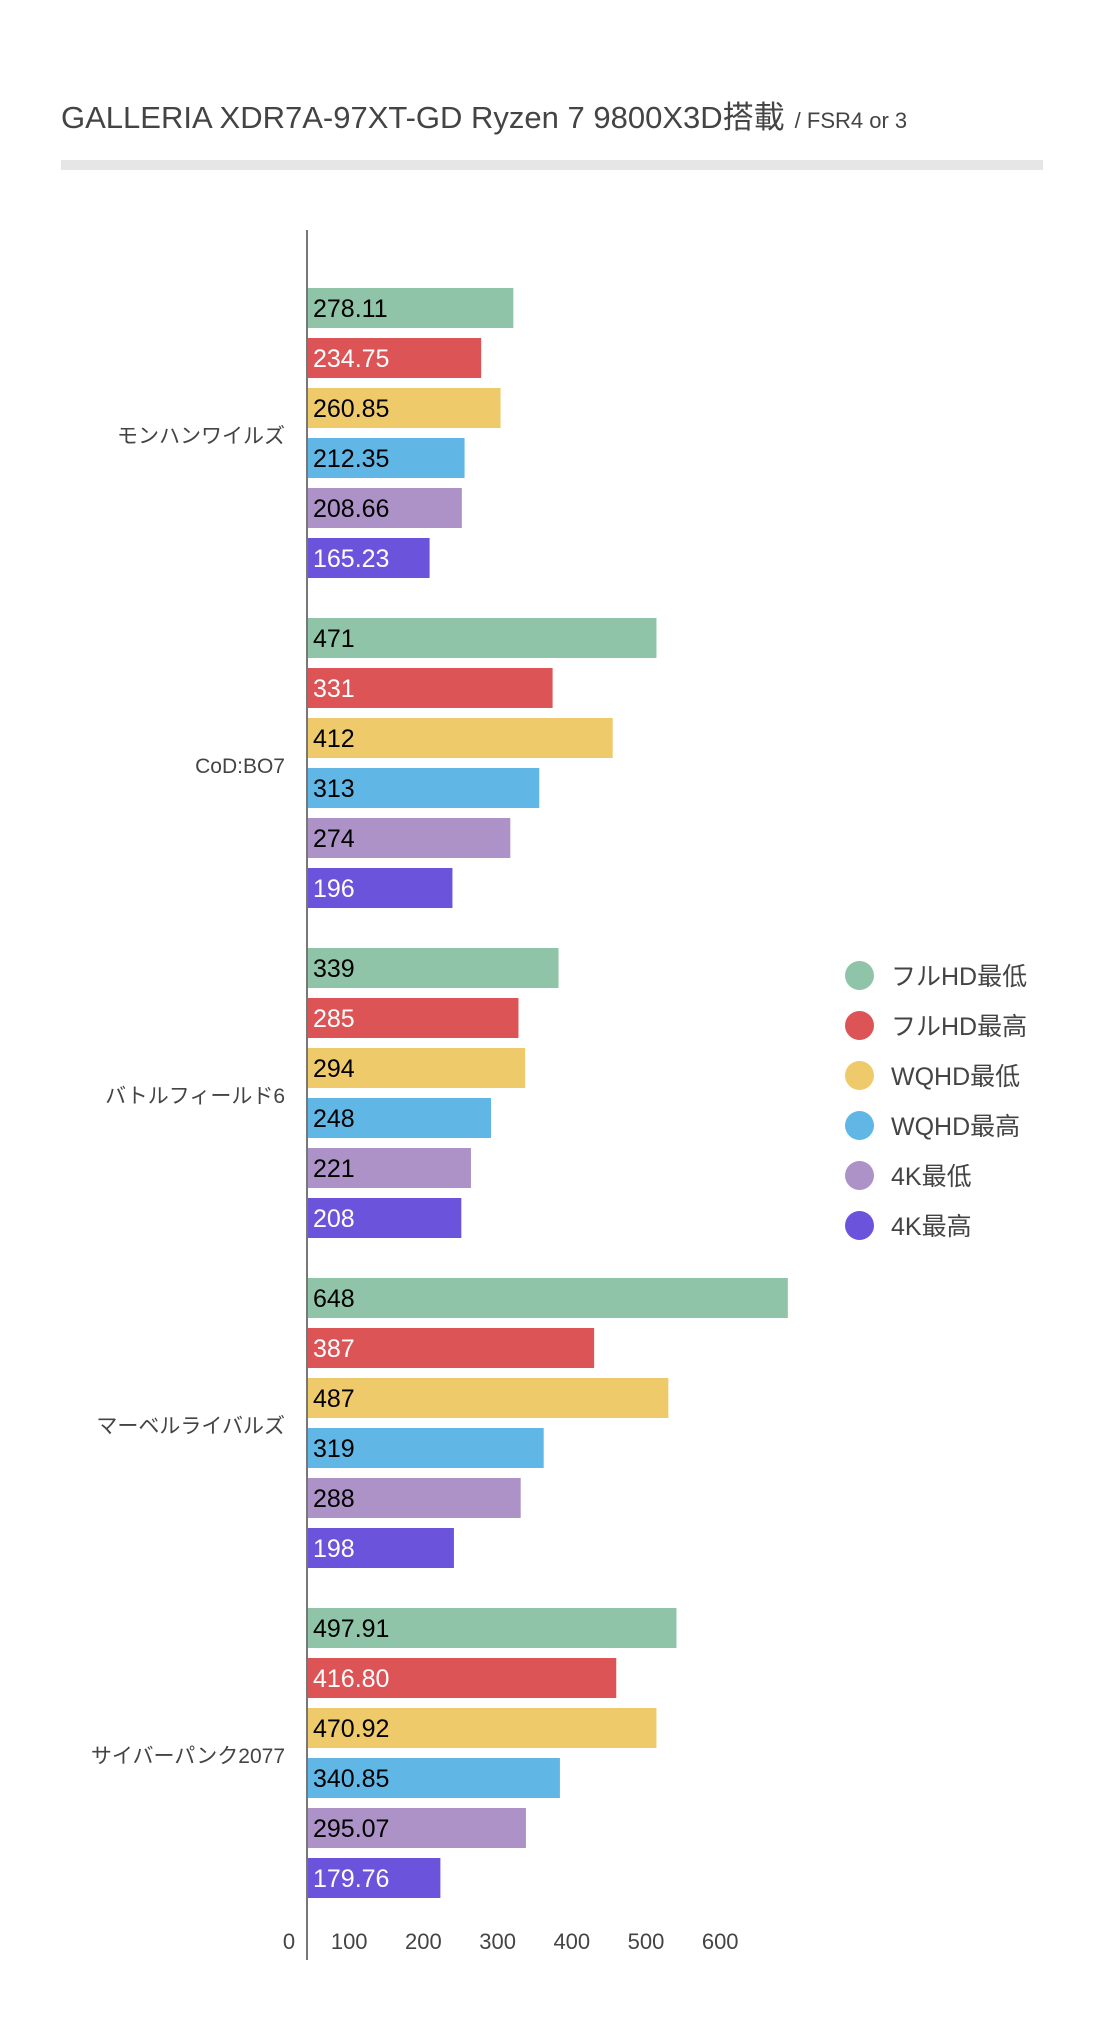 The width and height of the screenshot is (1100, 2024). Describe the element at coordinates (959, 977) in the screenshot. I see `legend-label: フルHD最低` at that location.